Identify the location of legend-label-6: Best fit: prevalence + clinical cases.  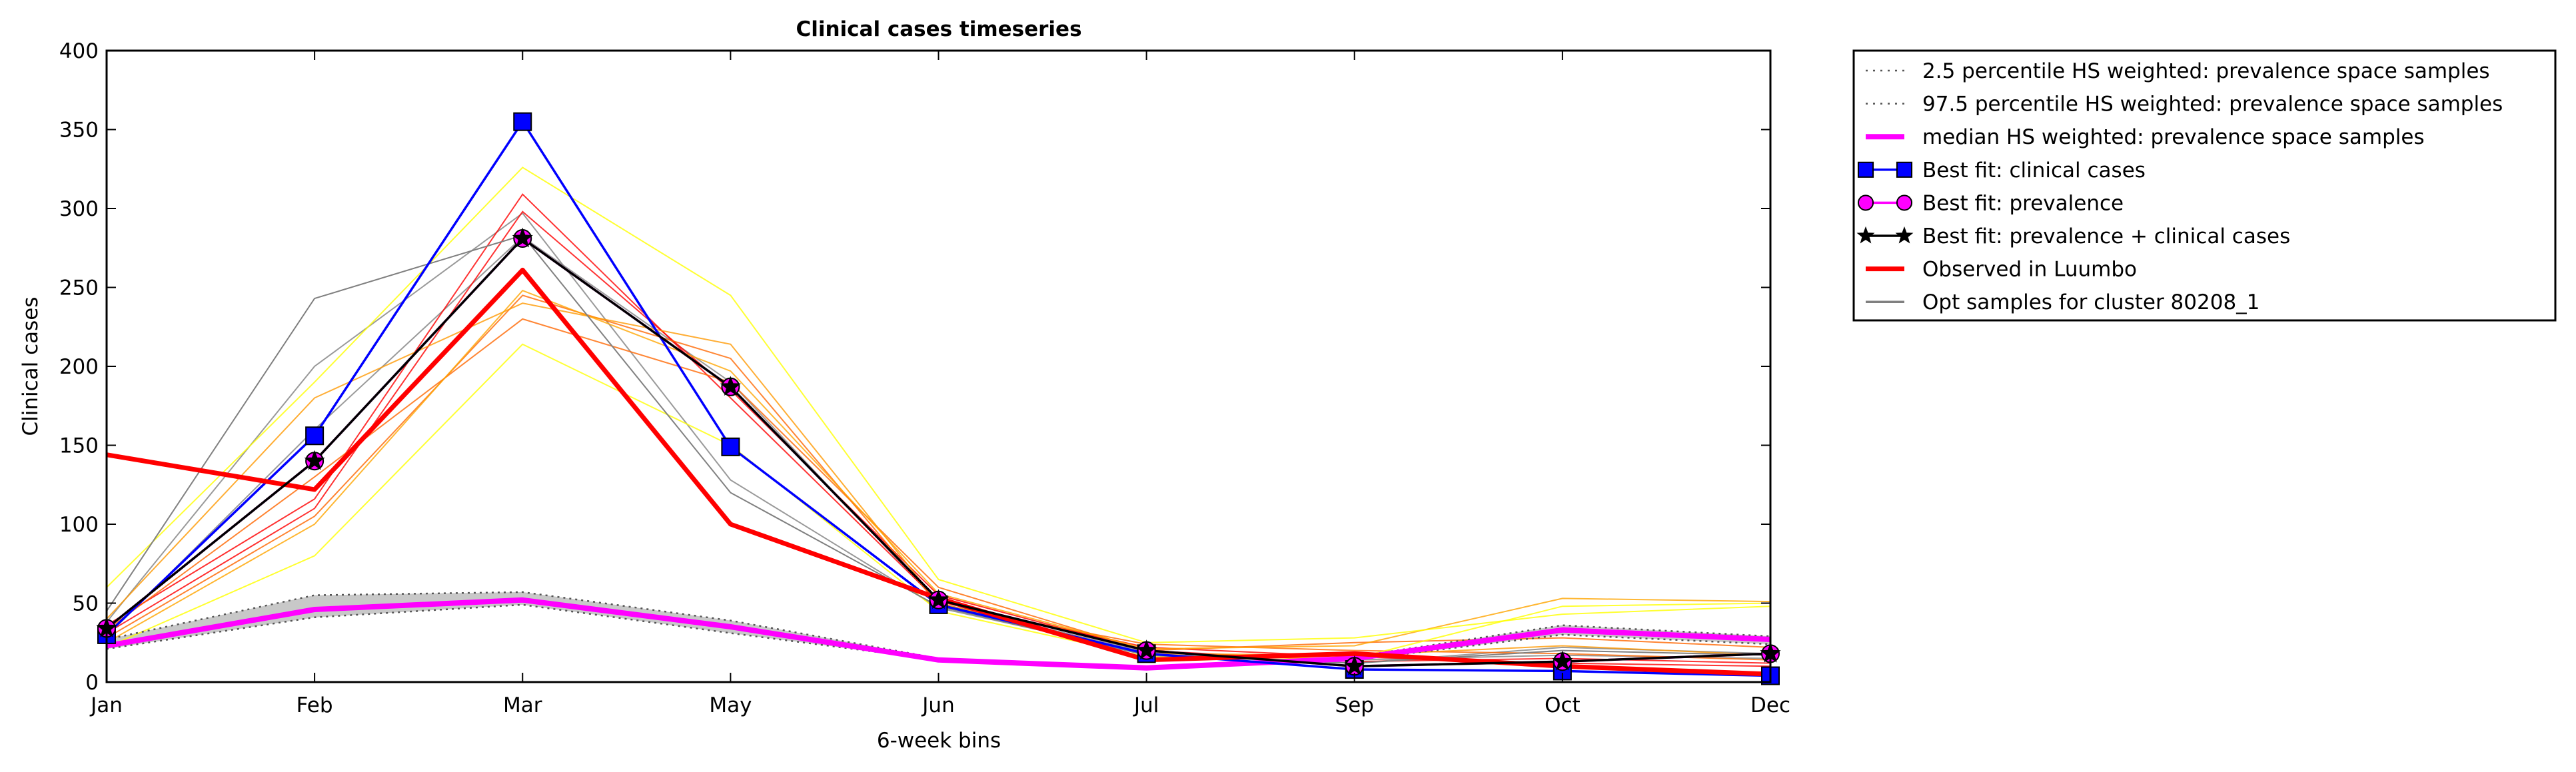
(2106, 236).